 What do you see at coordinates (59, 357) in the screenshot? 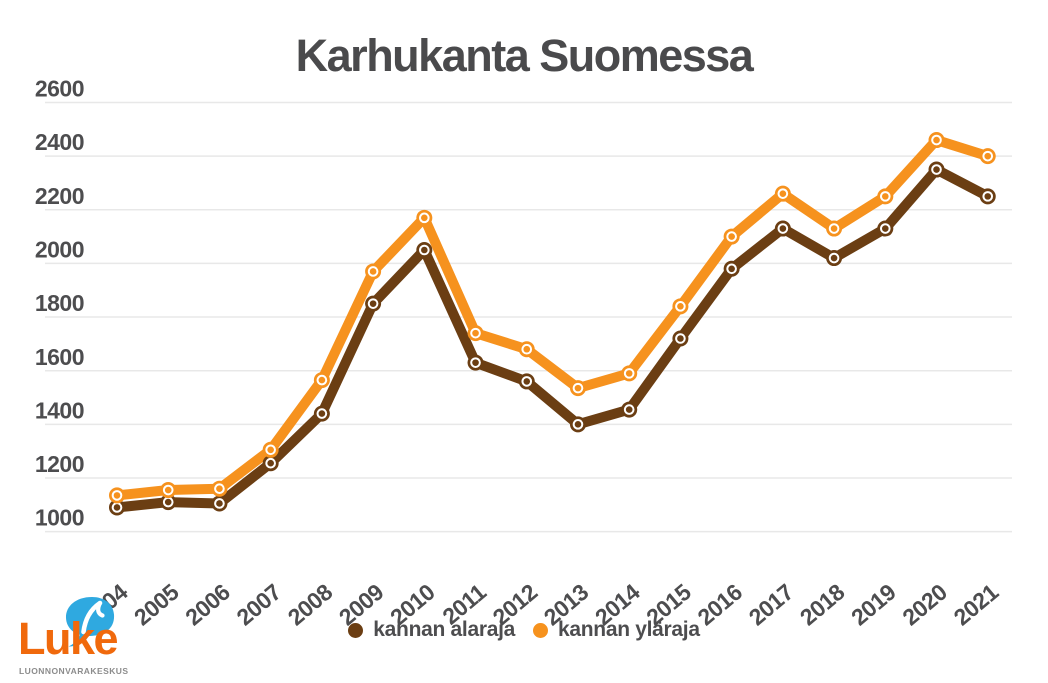
I see `y-tick-label: 1600` at bounding box center [59, 357].